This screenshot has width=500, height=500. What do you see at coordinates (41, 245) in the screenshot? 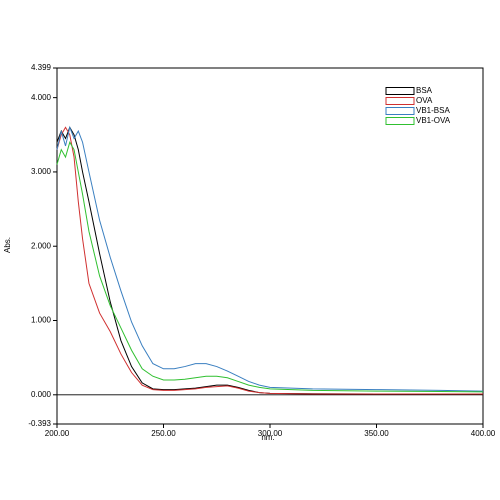
I see `y-tick-label: 2.000` at bounding box center [41, 245].